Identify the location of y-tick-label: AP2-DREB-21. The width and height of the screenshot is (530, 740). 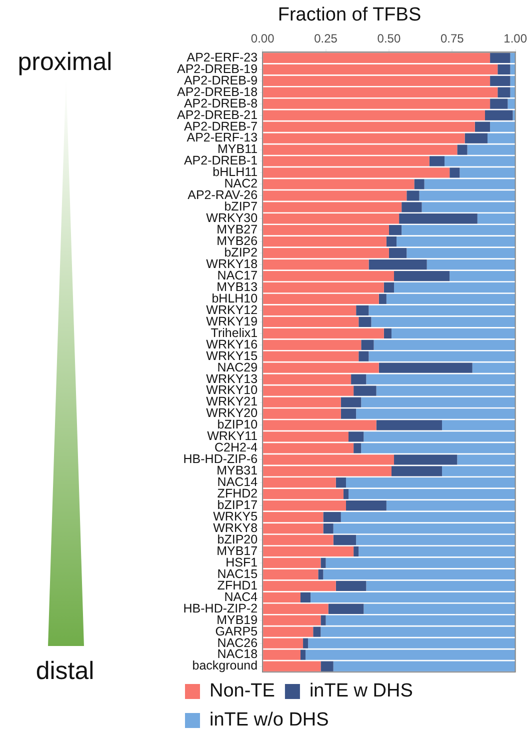
(217, 115).